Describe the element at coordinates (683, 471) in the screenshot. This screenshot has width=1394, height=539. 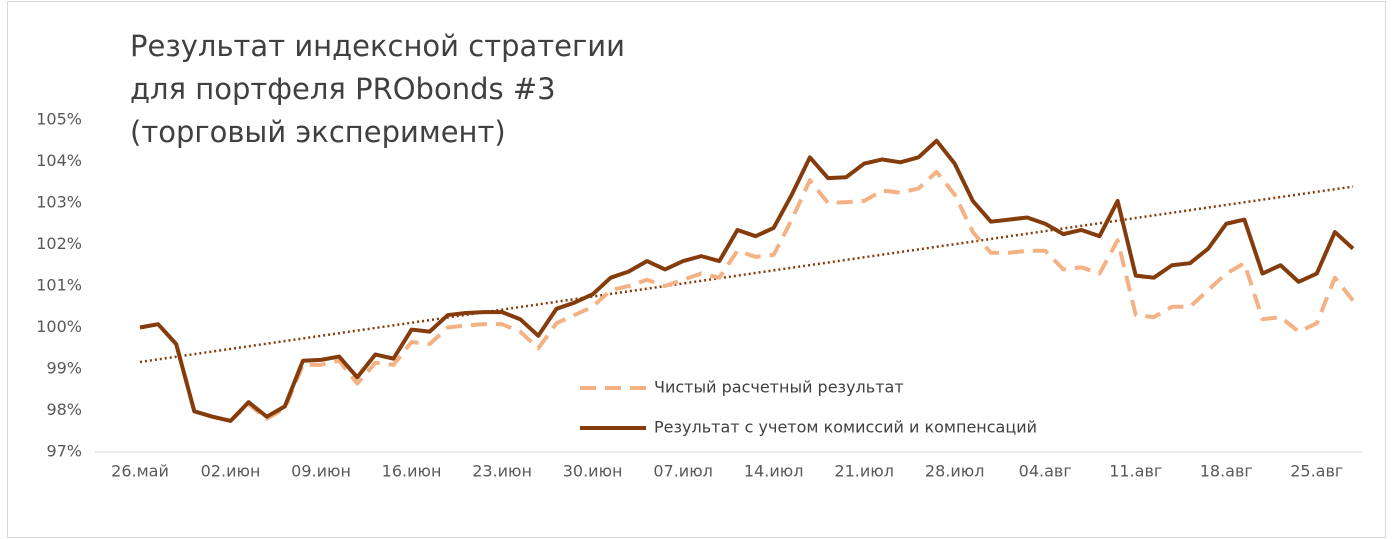
I see `x-tick-label: 07.июл` at that location.